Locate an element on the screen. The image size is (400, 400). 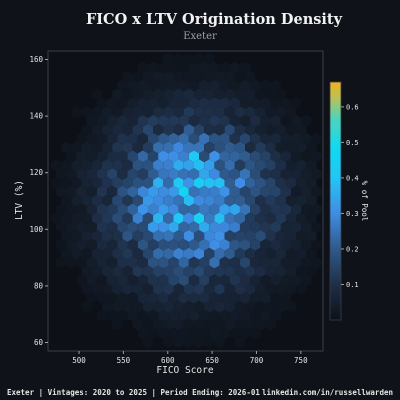
colorbar-ticks: 0.1 0.2 0.3 0.4 0.5 0.6 is located at coordinates (350, 196).